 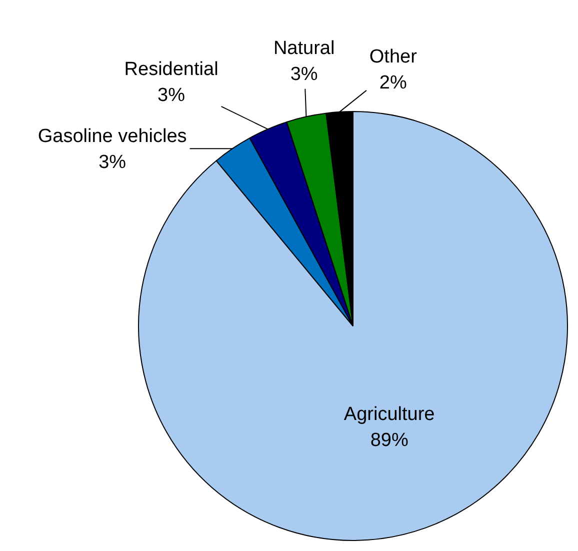 I want to click on slice-label: Gasoline vehicles, so click(x=112, y=136).